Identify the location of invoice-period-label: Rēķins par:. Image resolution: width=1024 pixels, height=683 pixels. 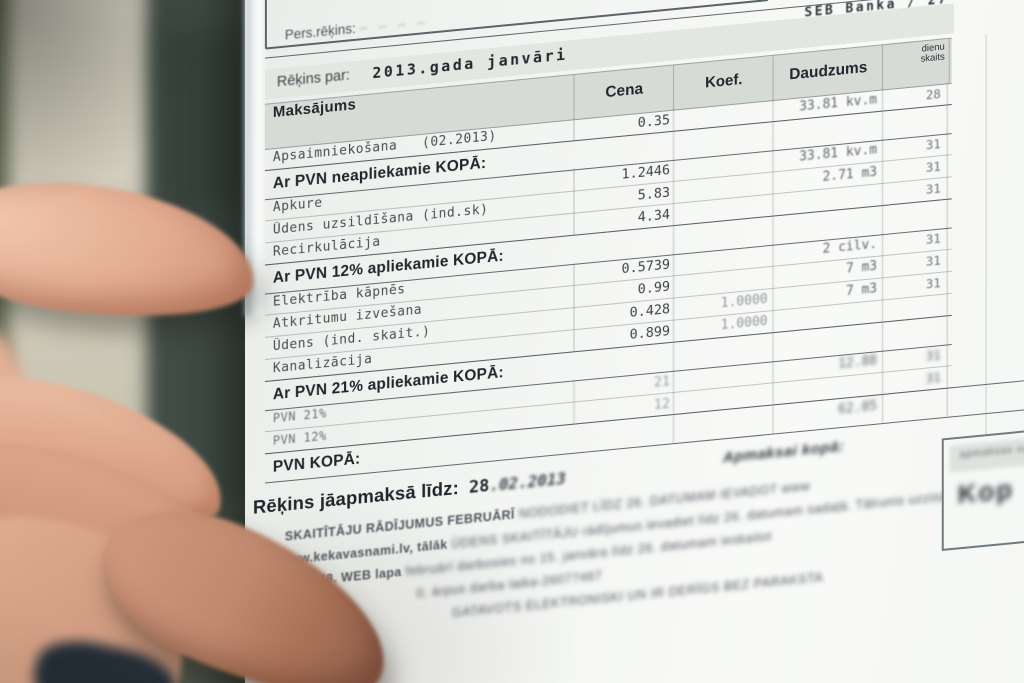
(313, 79).